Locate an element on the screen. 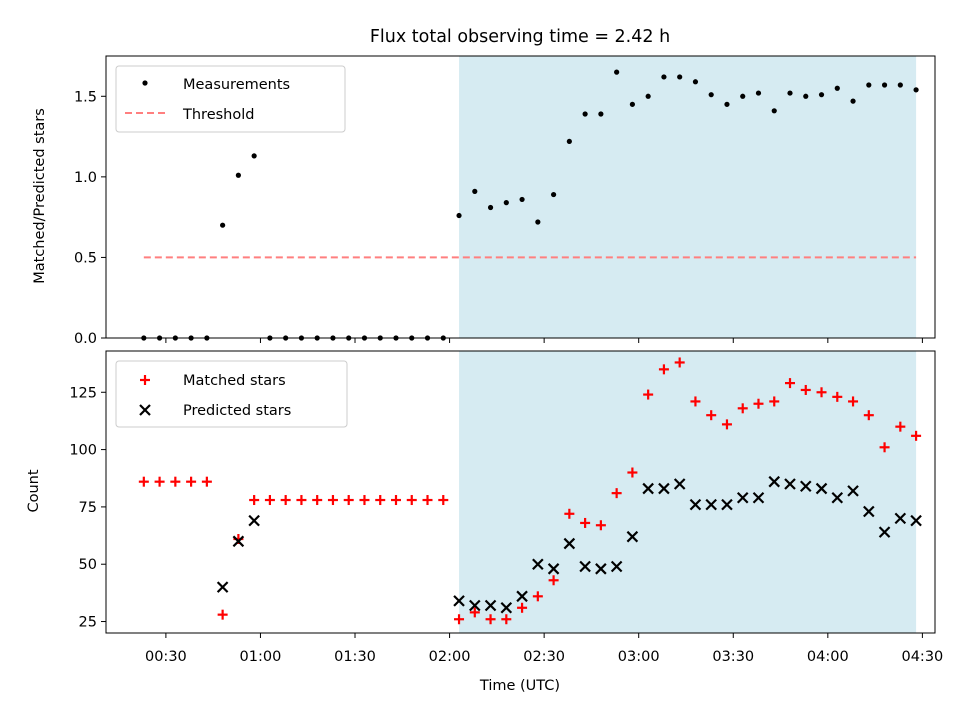  x-axis-ticks is located at coordinates (544, 340).